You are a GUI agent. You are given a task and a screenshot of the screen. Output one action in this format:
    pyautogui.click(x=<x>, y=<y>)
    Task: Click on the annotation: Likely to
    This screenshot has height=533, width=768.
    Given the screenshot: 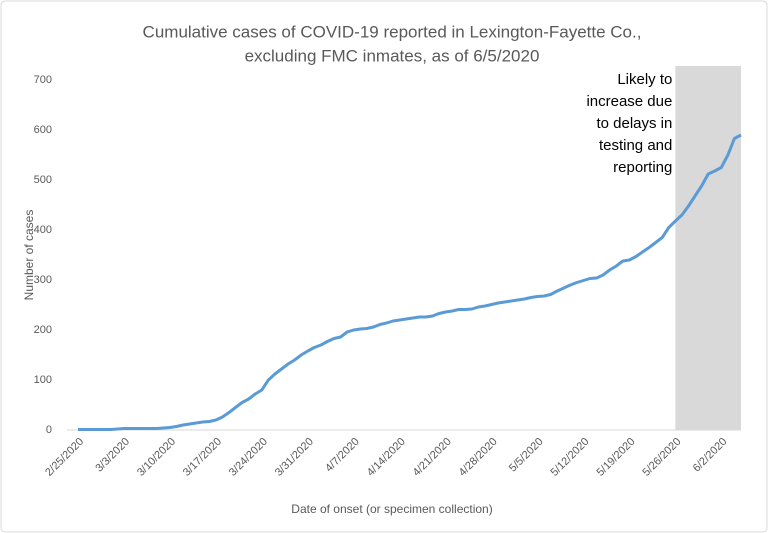 What is the action you would take?
    pyautogui.click(x=644, y=79)
    